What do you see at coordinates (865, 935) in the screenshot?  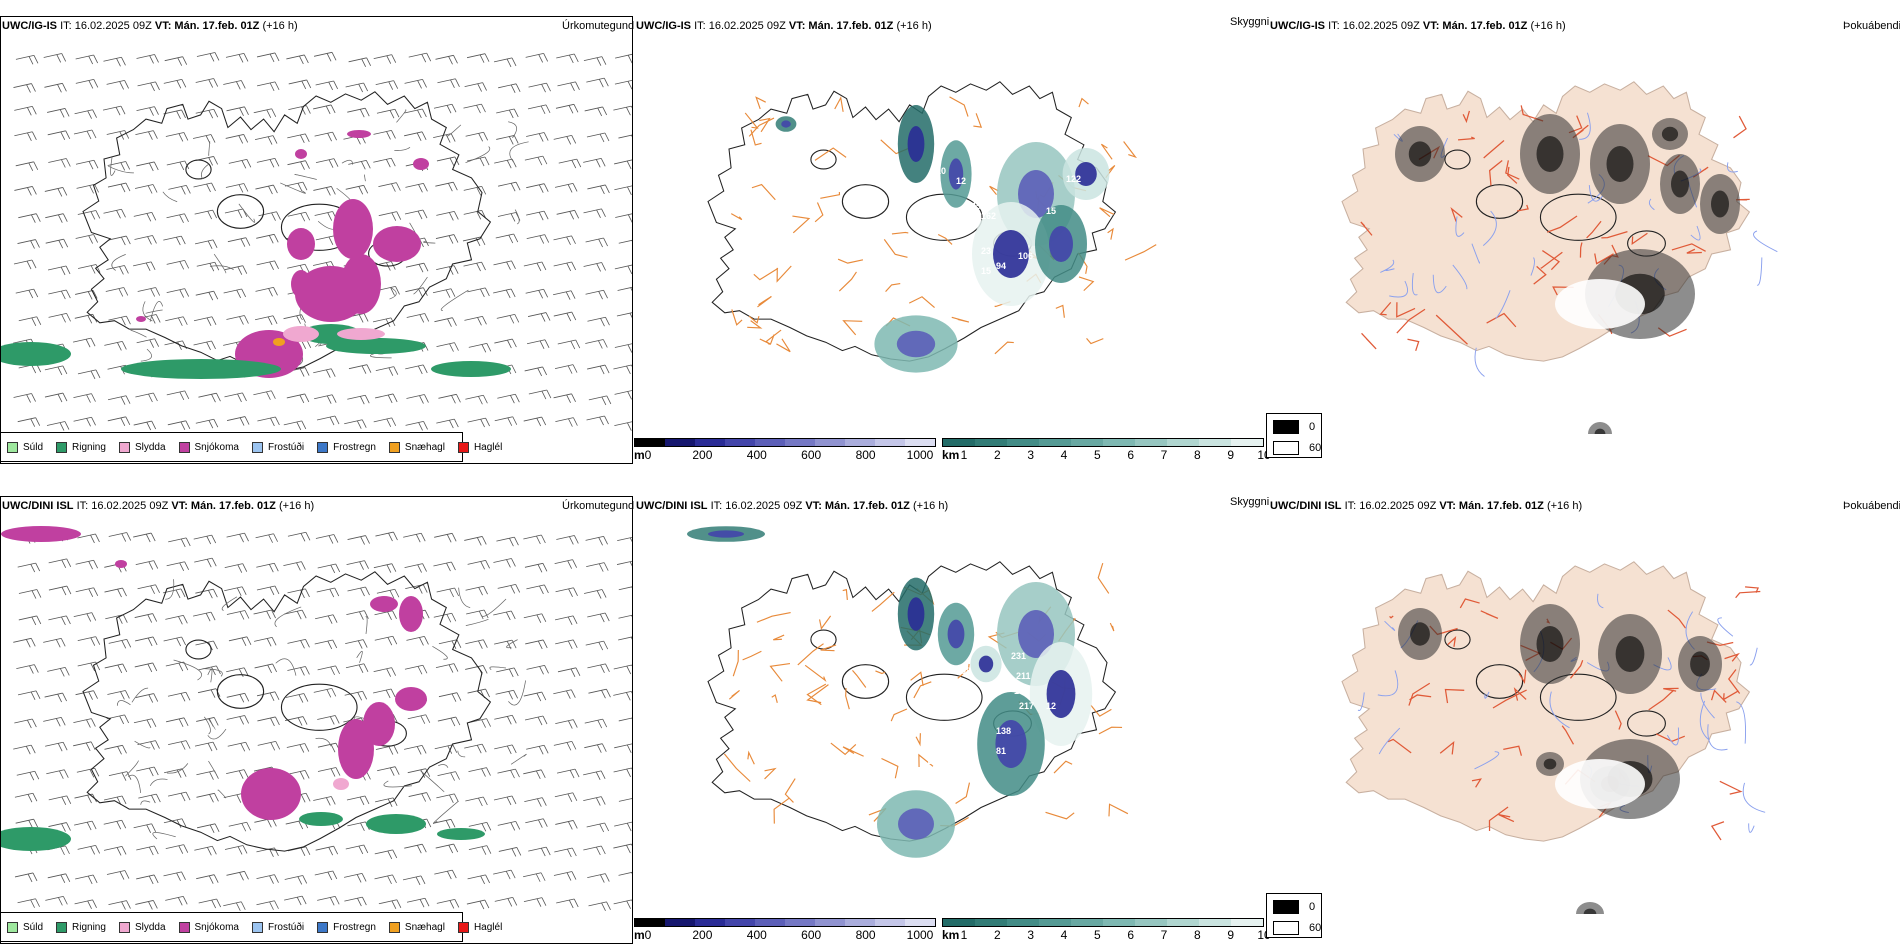 I see `colorbar-tick-label: 800` at bounding box center [865, 935].